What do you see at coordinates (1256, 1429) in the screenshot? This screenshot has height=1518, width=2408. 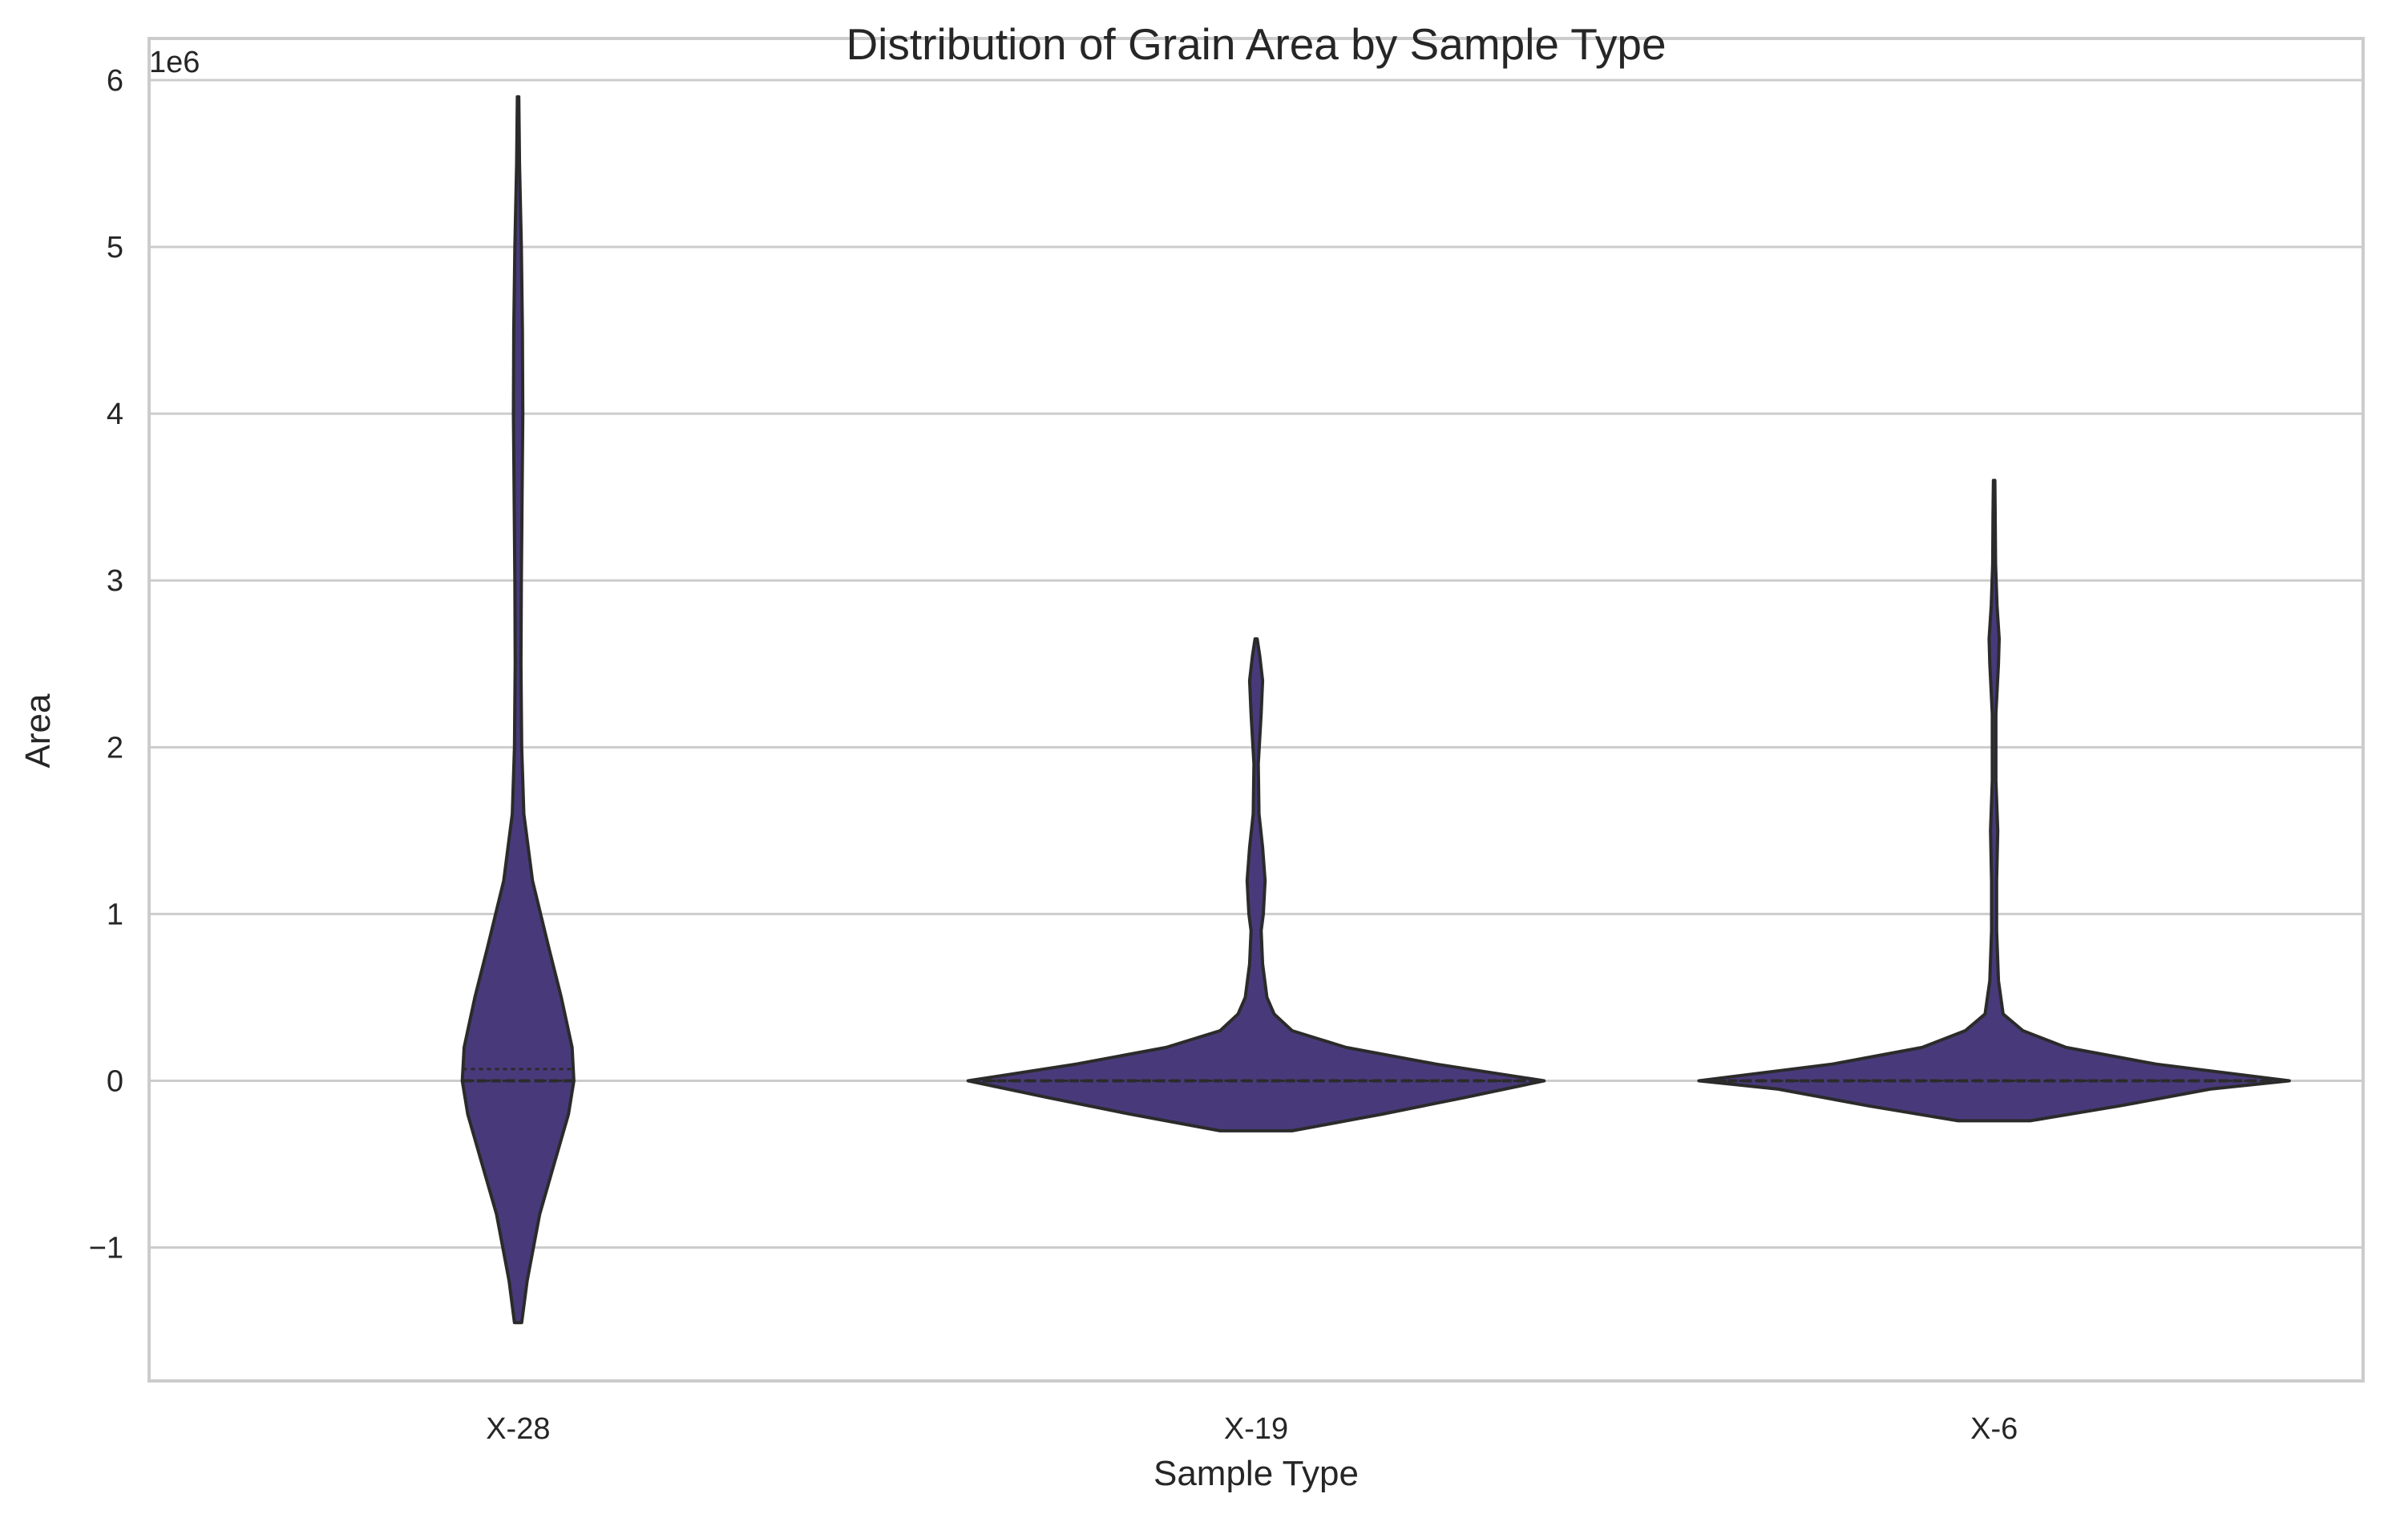 I see `x-tick-label: X-19` at bounding box center [1256, 1429].